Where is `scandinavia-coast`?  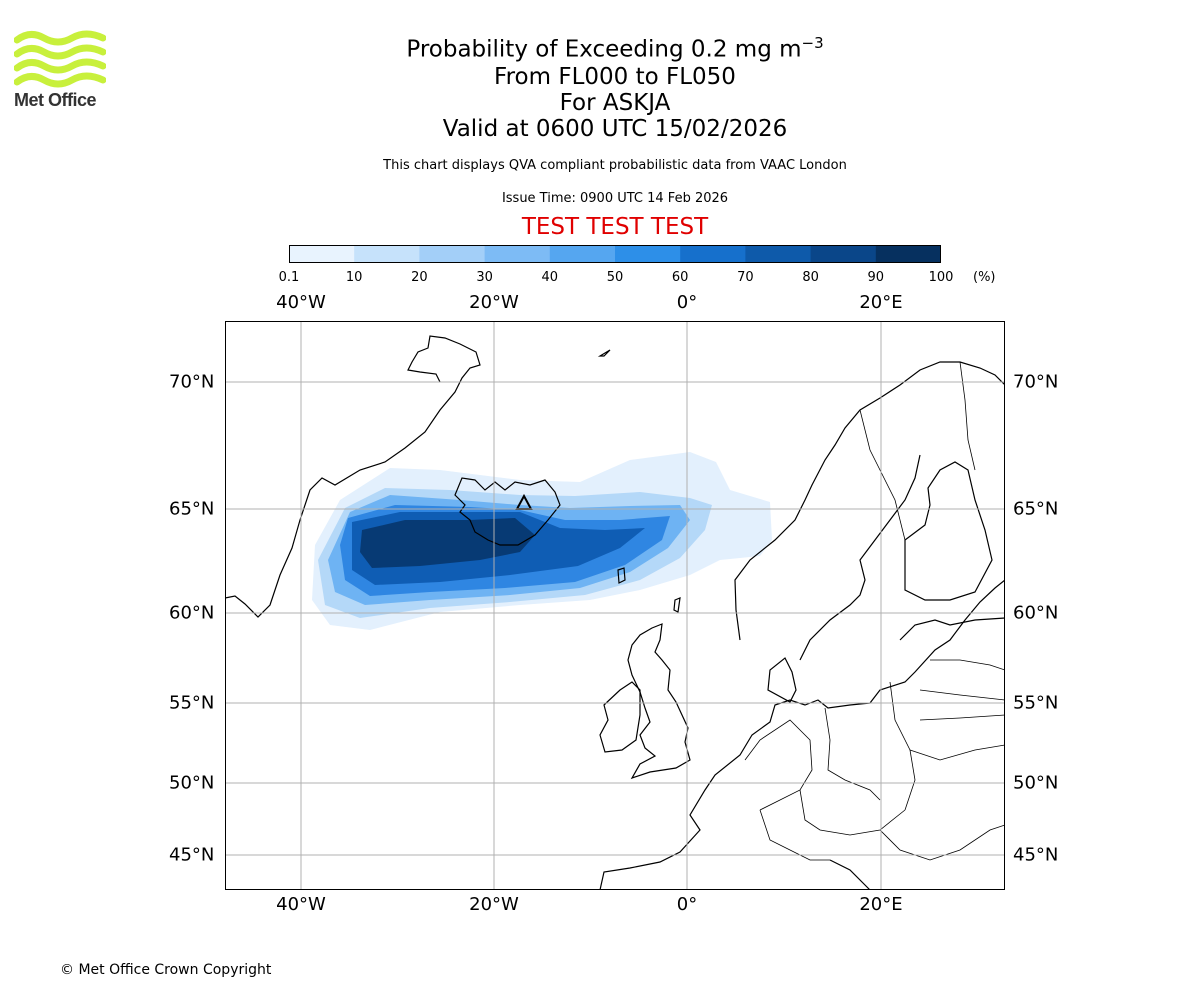 scandinavia-coast is located at coordinates (869, 501).